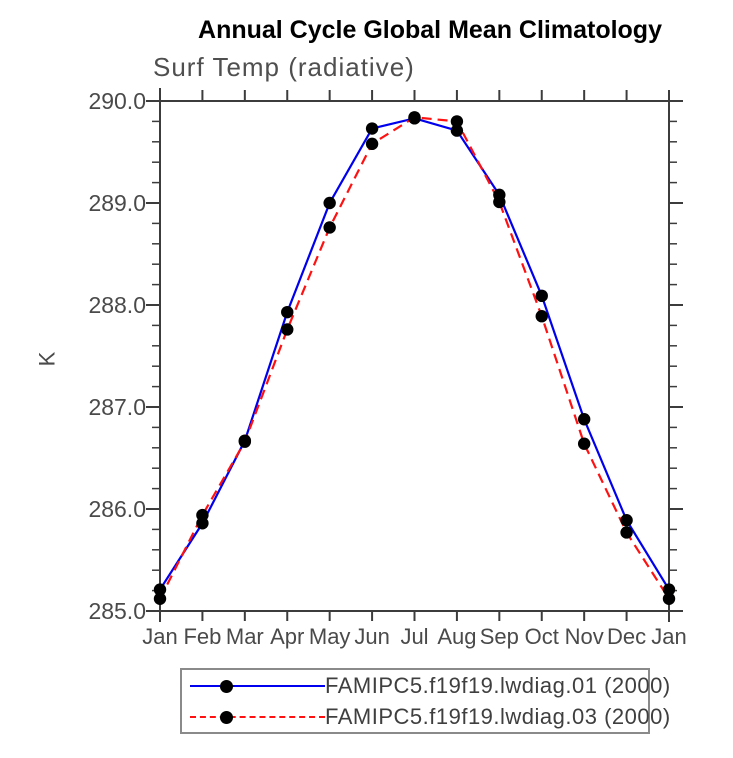 The image size is (733, 758). I want to click on data-point-s1-Nov, so click(584, 443).